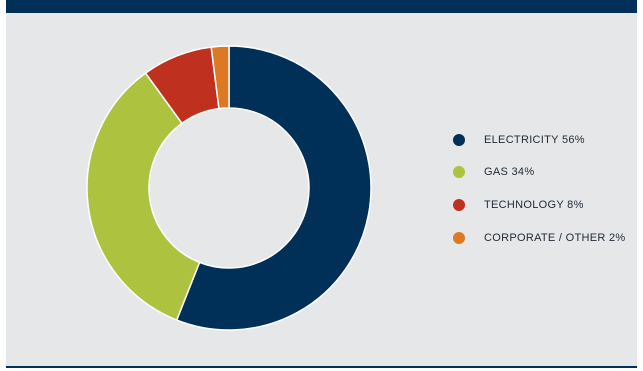 This screenshot has height=371, width=643. What do you see at coordinates (459, 140) in the screenshot?
I see `legend-dot-electricity` at bounding box center [459, 140].